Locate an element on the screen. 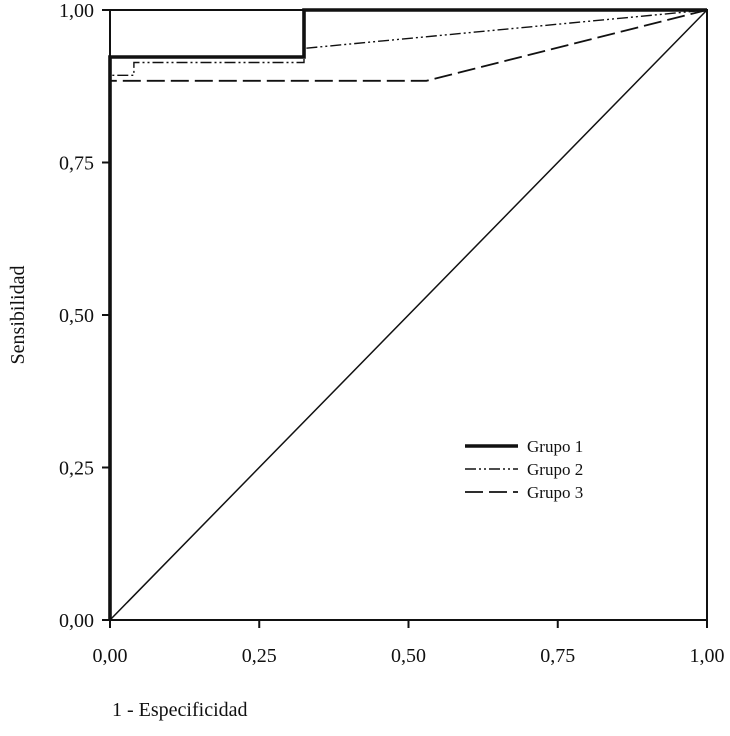 The image size is (730, 736). y-tick-label: 0,25 is located at coordinates (76, 469).